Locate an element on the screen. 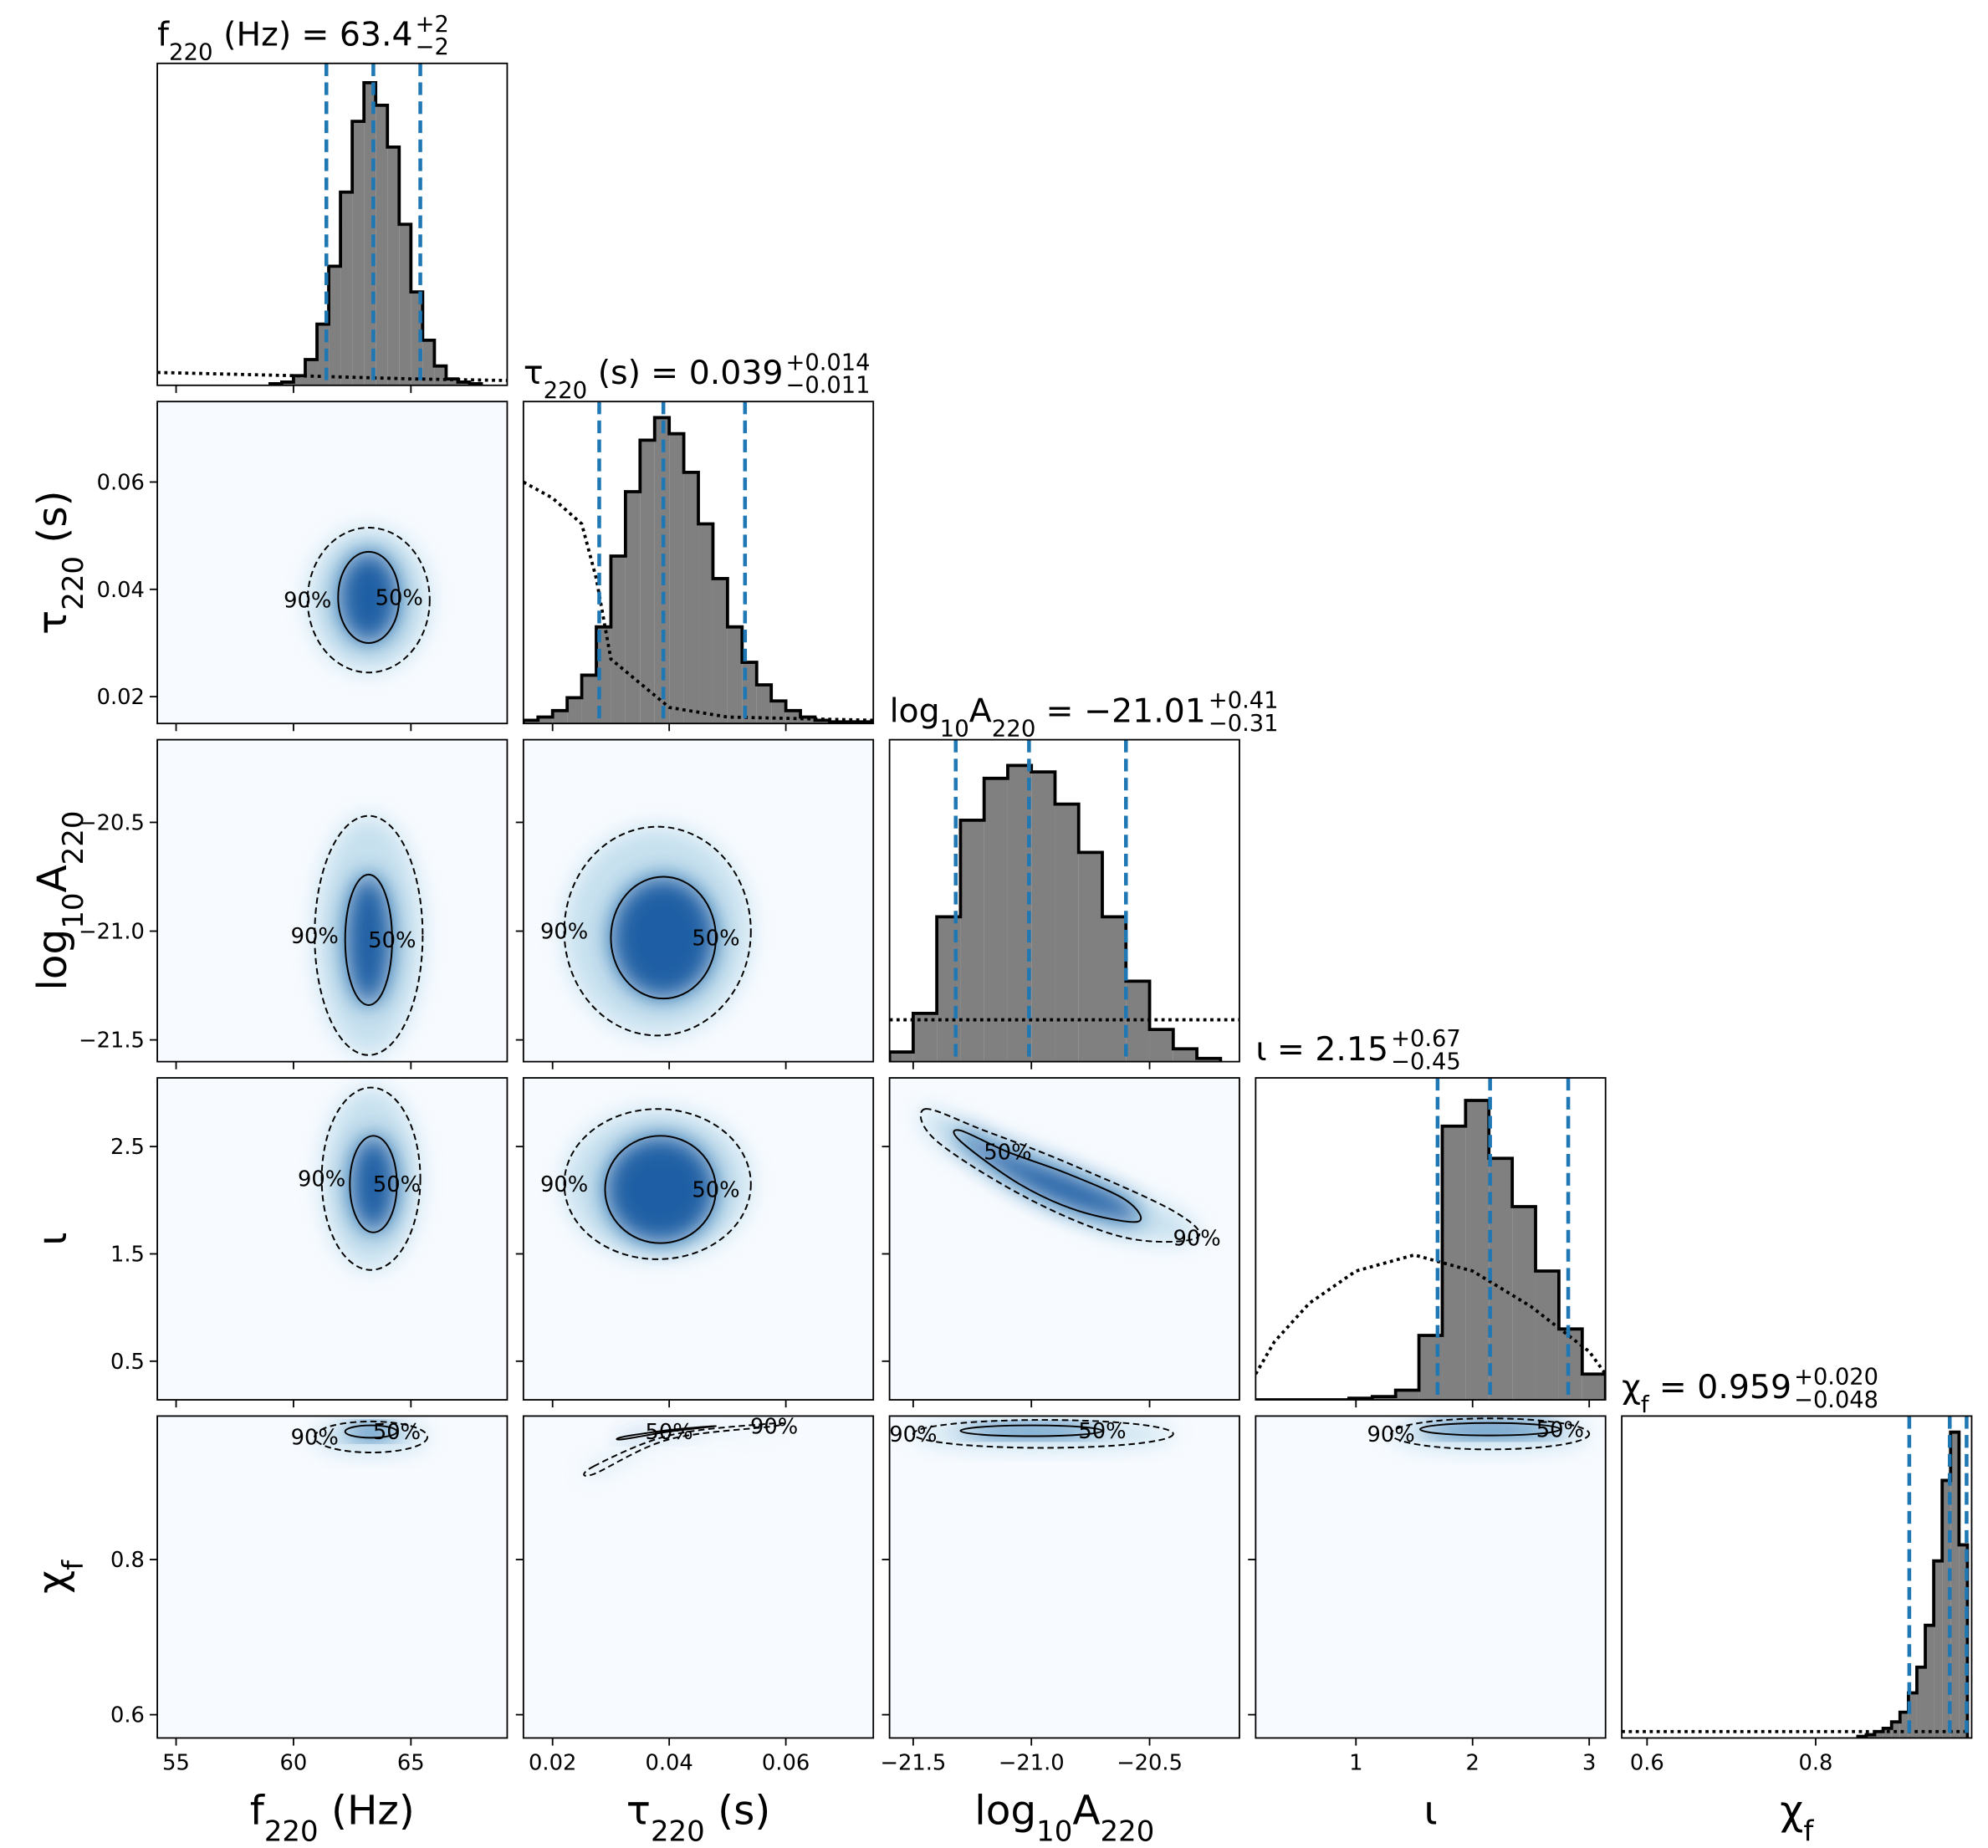 This screenshot has height=1848, width=1988. title-upper: +0.014 is located at coordinates (828, 362).